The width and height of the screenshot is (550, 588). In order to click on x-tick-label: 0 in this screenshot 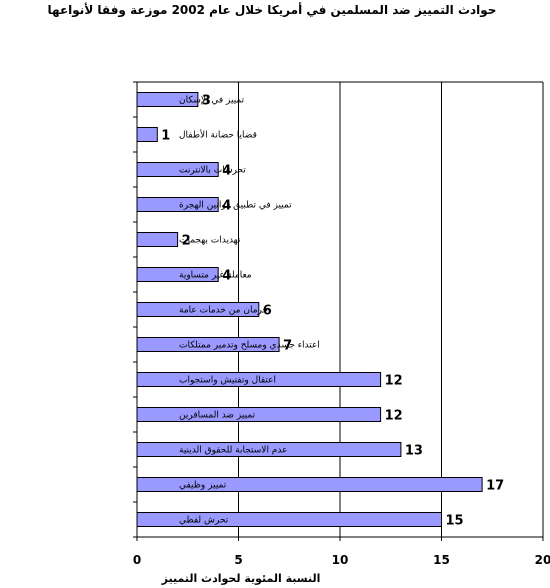, I will do `click(137, 560)`.